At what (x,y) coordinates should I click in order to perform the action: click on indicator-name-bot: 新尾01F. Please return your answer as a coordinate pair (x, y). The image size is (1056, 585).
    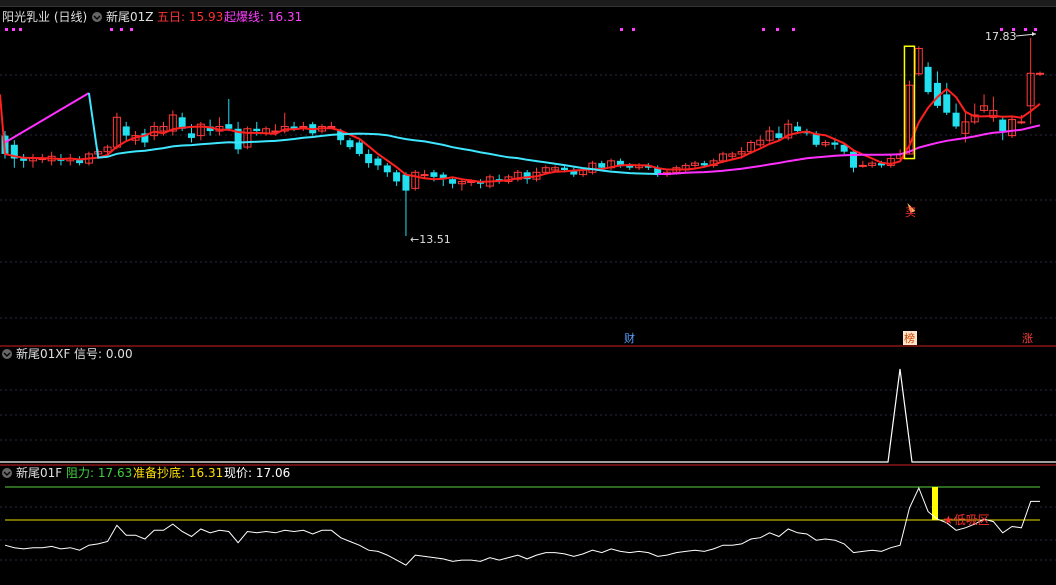
    Looking at the image, I should click on (39, 472).